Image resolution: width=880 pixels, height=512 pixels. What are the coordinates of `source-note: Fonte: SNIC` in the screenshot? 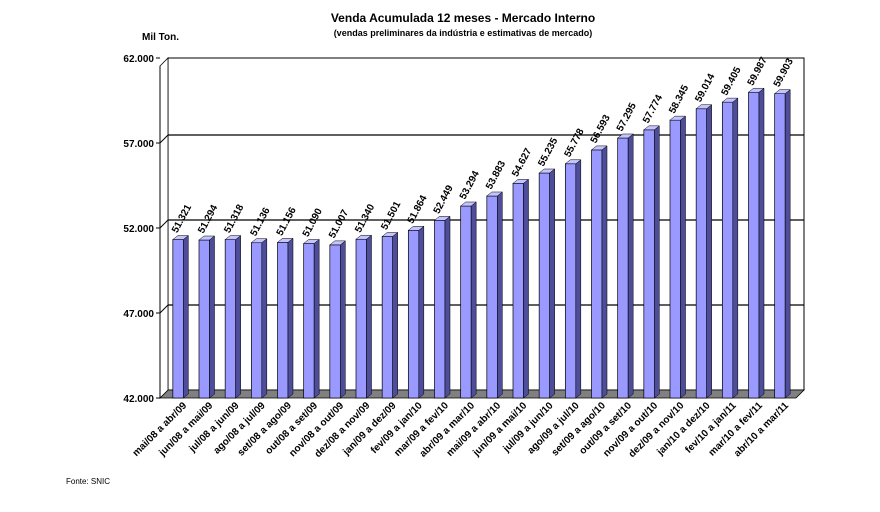 It's located at (88, 481).